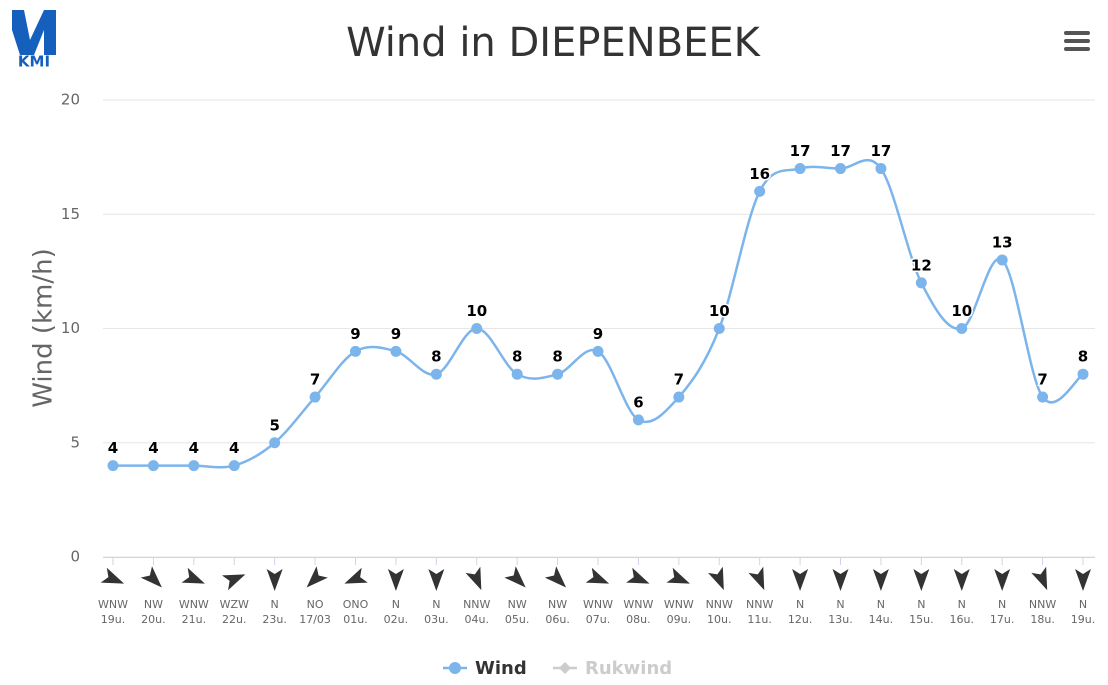  What do you see at coordinates (598, 619) in the screenshot?
I see `x-tick-label: 07u.` at bounding box center [598, 619].